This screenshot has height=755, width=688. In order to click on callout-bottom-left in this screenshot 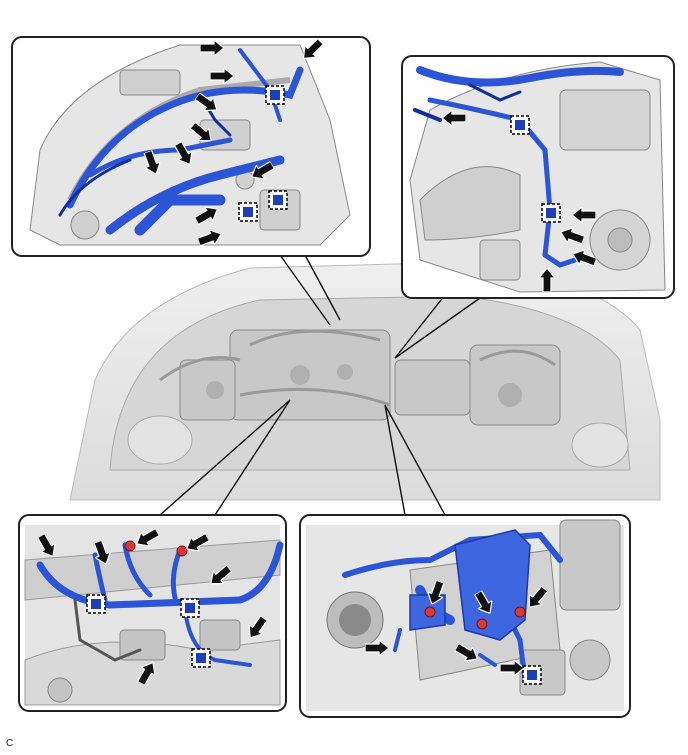, I will do `click(152, 613)`.